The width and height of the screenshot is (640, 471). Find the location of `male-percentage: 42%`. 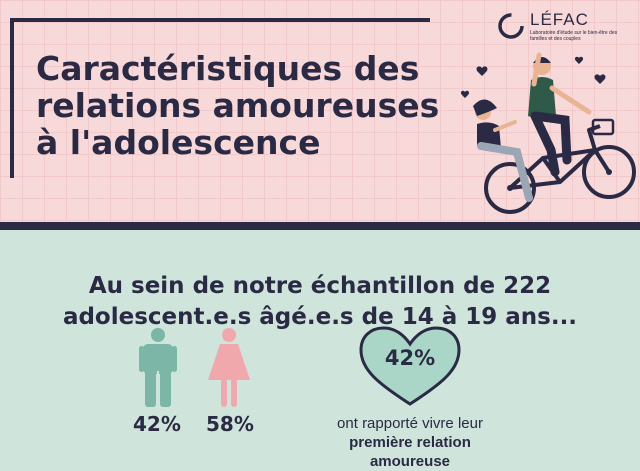

male-percentage: 42% is located at coordinates (157, 424).